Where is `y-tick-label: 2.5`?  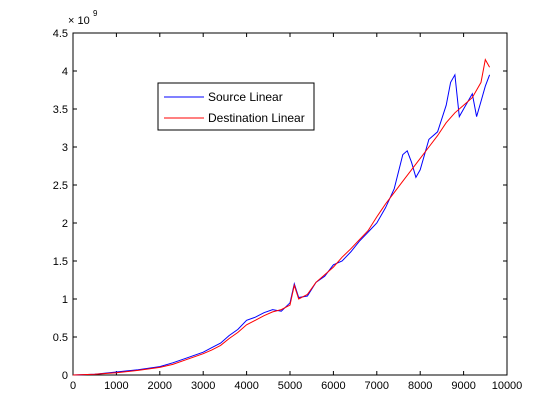
y-tick-label: 2.5 is located at coordinates (60, 186).